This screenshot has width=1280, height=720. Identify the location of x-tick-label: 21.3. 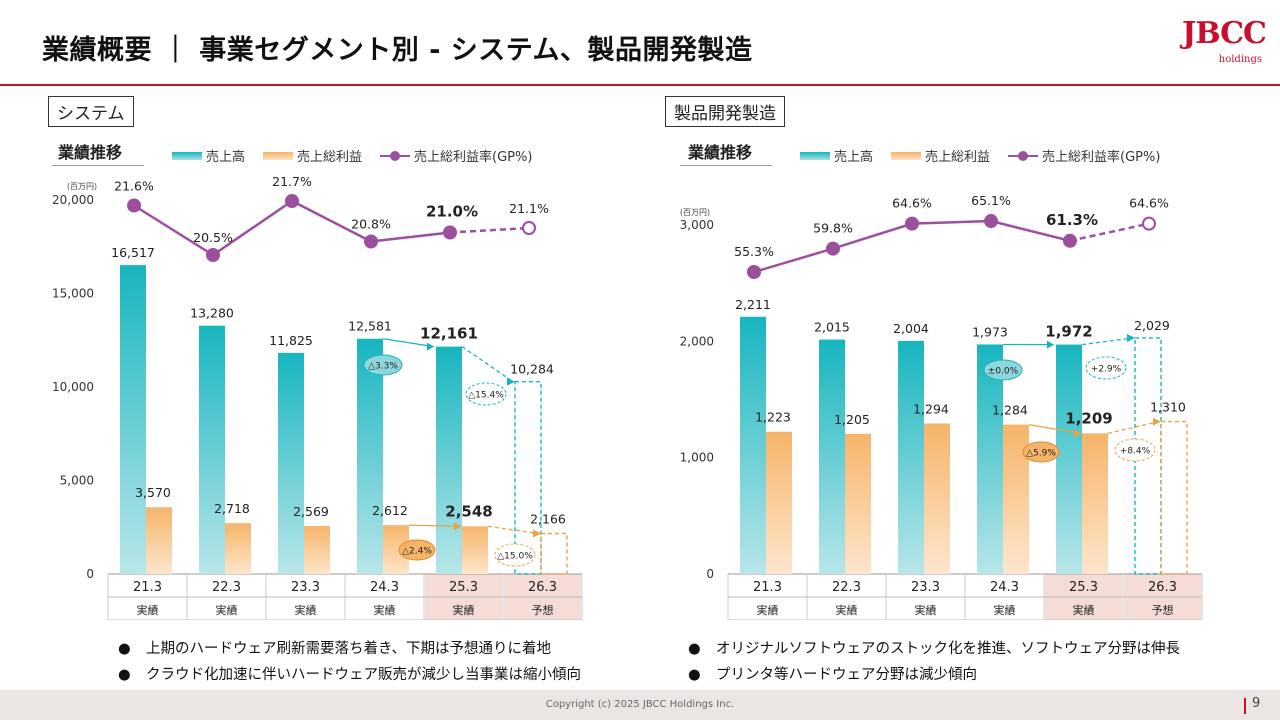
(147, 587).